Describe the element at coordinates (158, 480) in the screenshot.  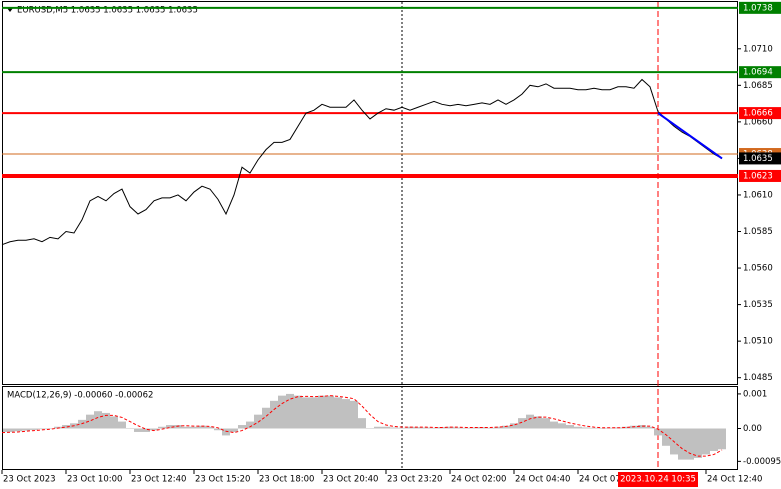
I see `x-tick-label: 23 Oct 12:40` at that location.